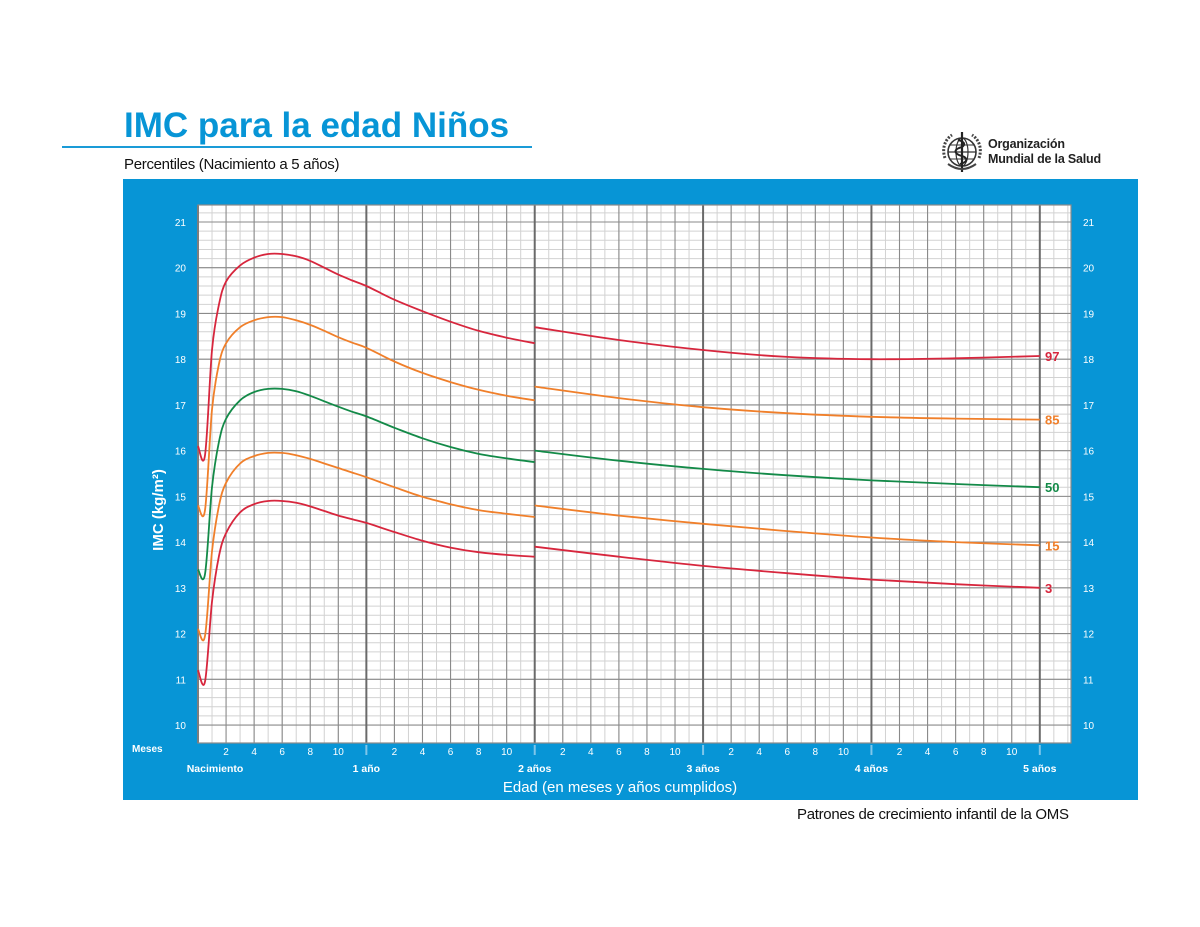  Describe the element at coordinates (632, 751) in the screenshot. I see `x-axis-months: 2 4 6 8 10 2 4 6 8 10 2 4 6 8 10 2 4 6 8 10 2 4 6 8 10` at that location.